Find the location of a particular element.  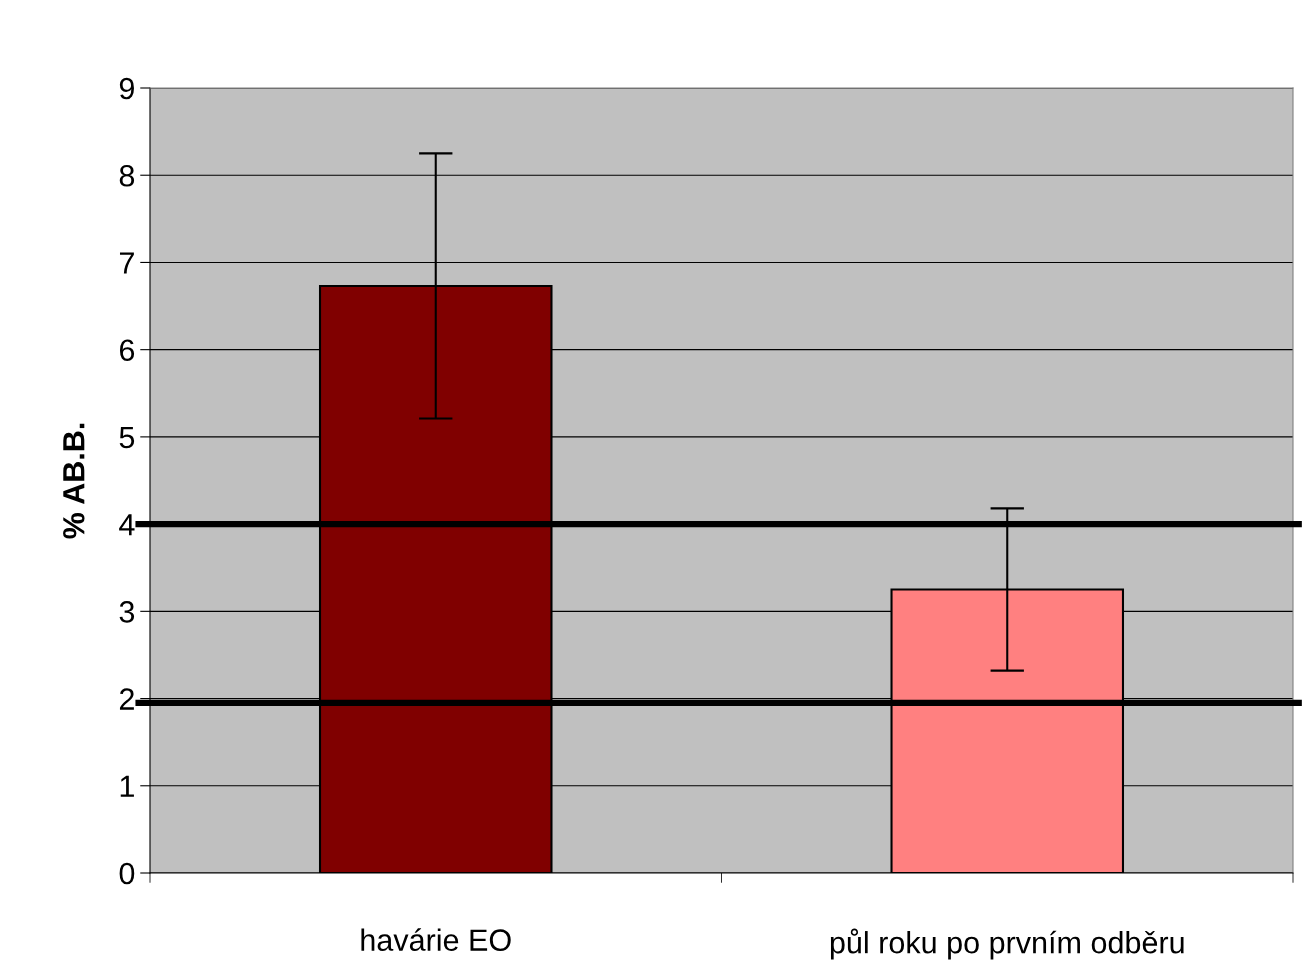

y-tick-label: 4 is located at coordinates (127, 525).